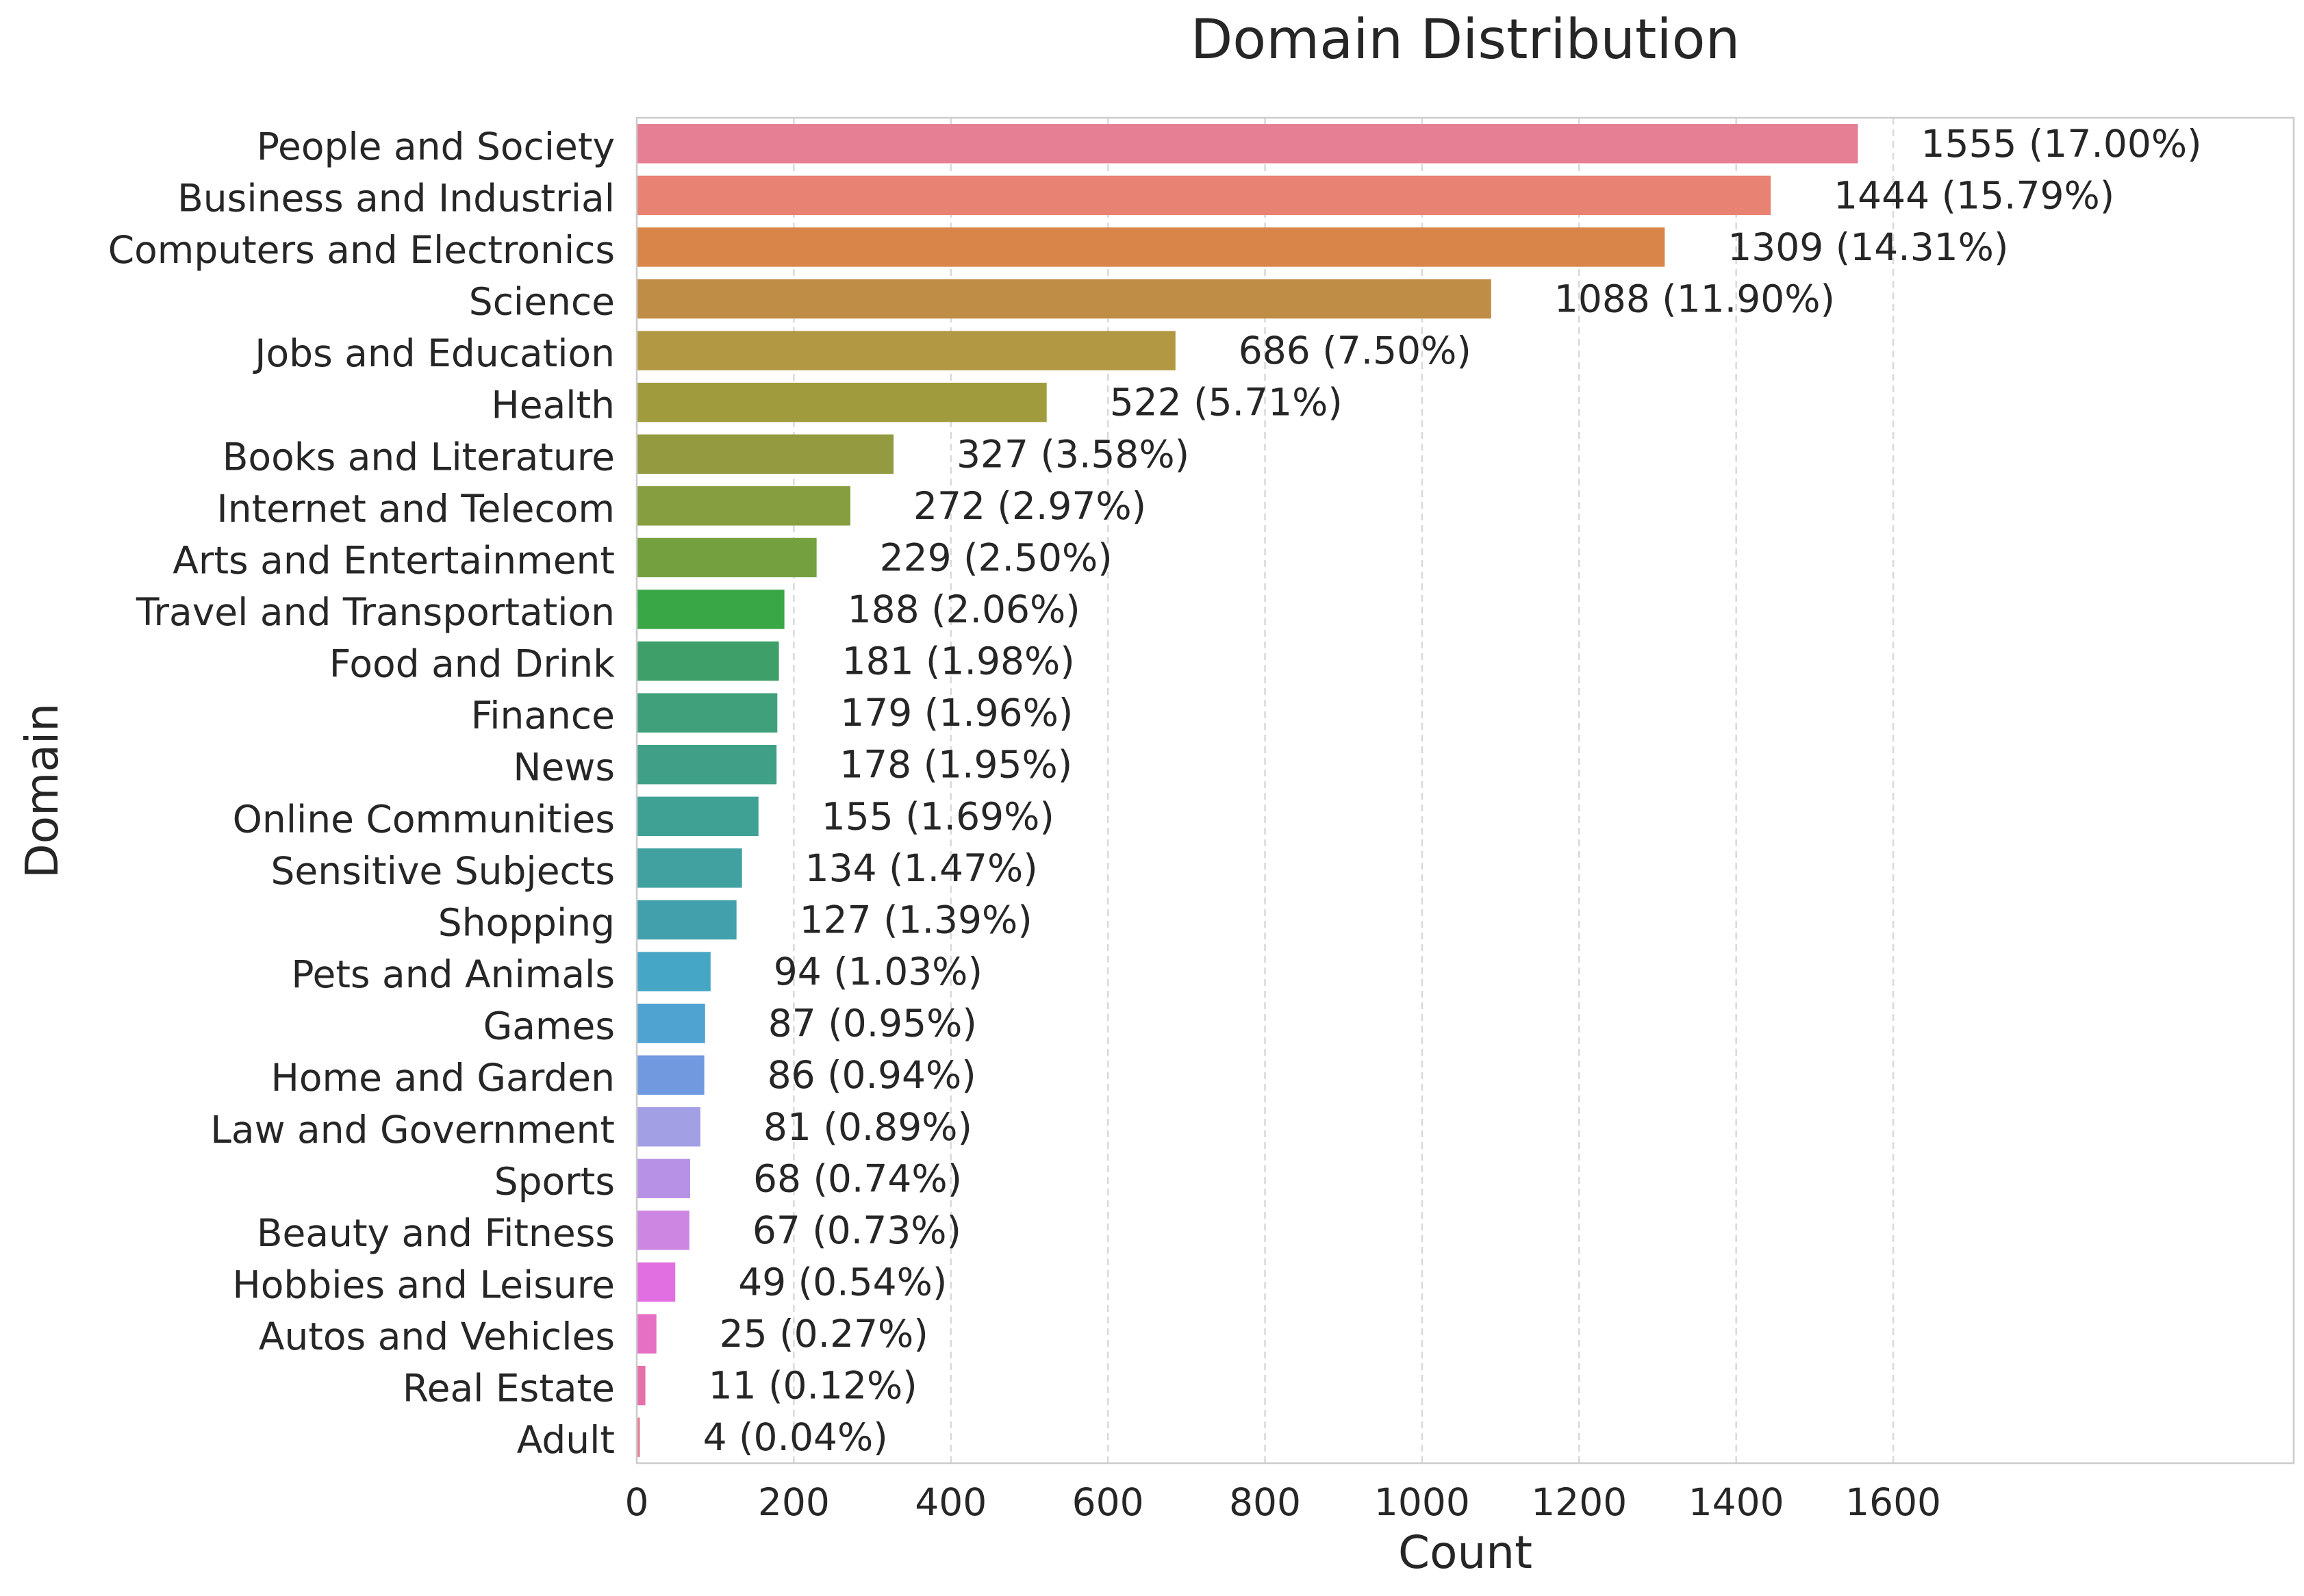 The height and width of the screenshot is (1596, 2304). Describe the element at coordinates (1108, 1502) in the screenshot. I see `x-tick-label: 600` at that location.